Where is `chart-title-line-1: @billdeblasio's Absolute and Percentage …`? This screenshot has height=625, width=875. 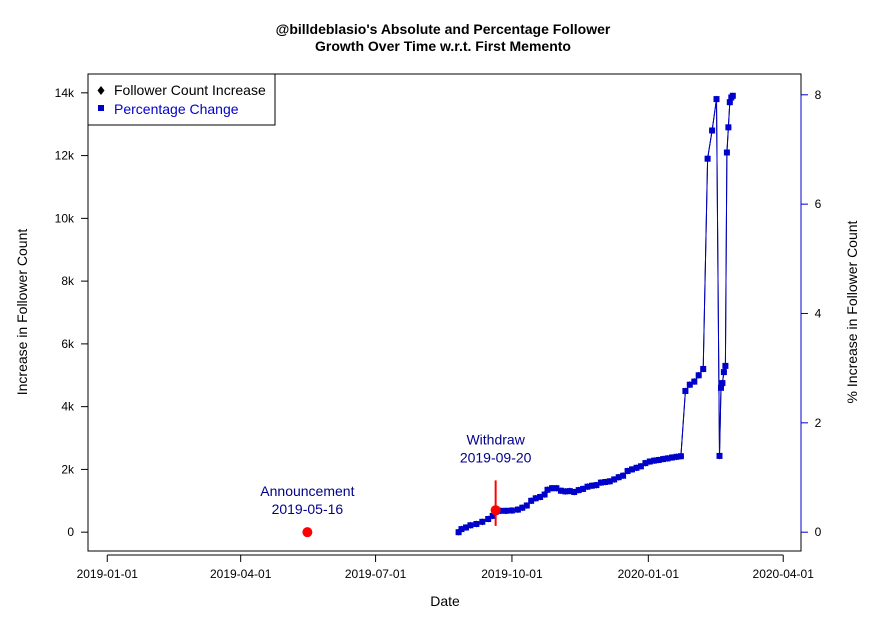 chart-title-line-1: @billdeblasio's Absolute and Percentage … is located at coordinates (443, 29).